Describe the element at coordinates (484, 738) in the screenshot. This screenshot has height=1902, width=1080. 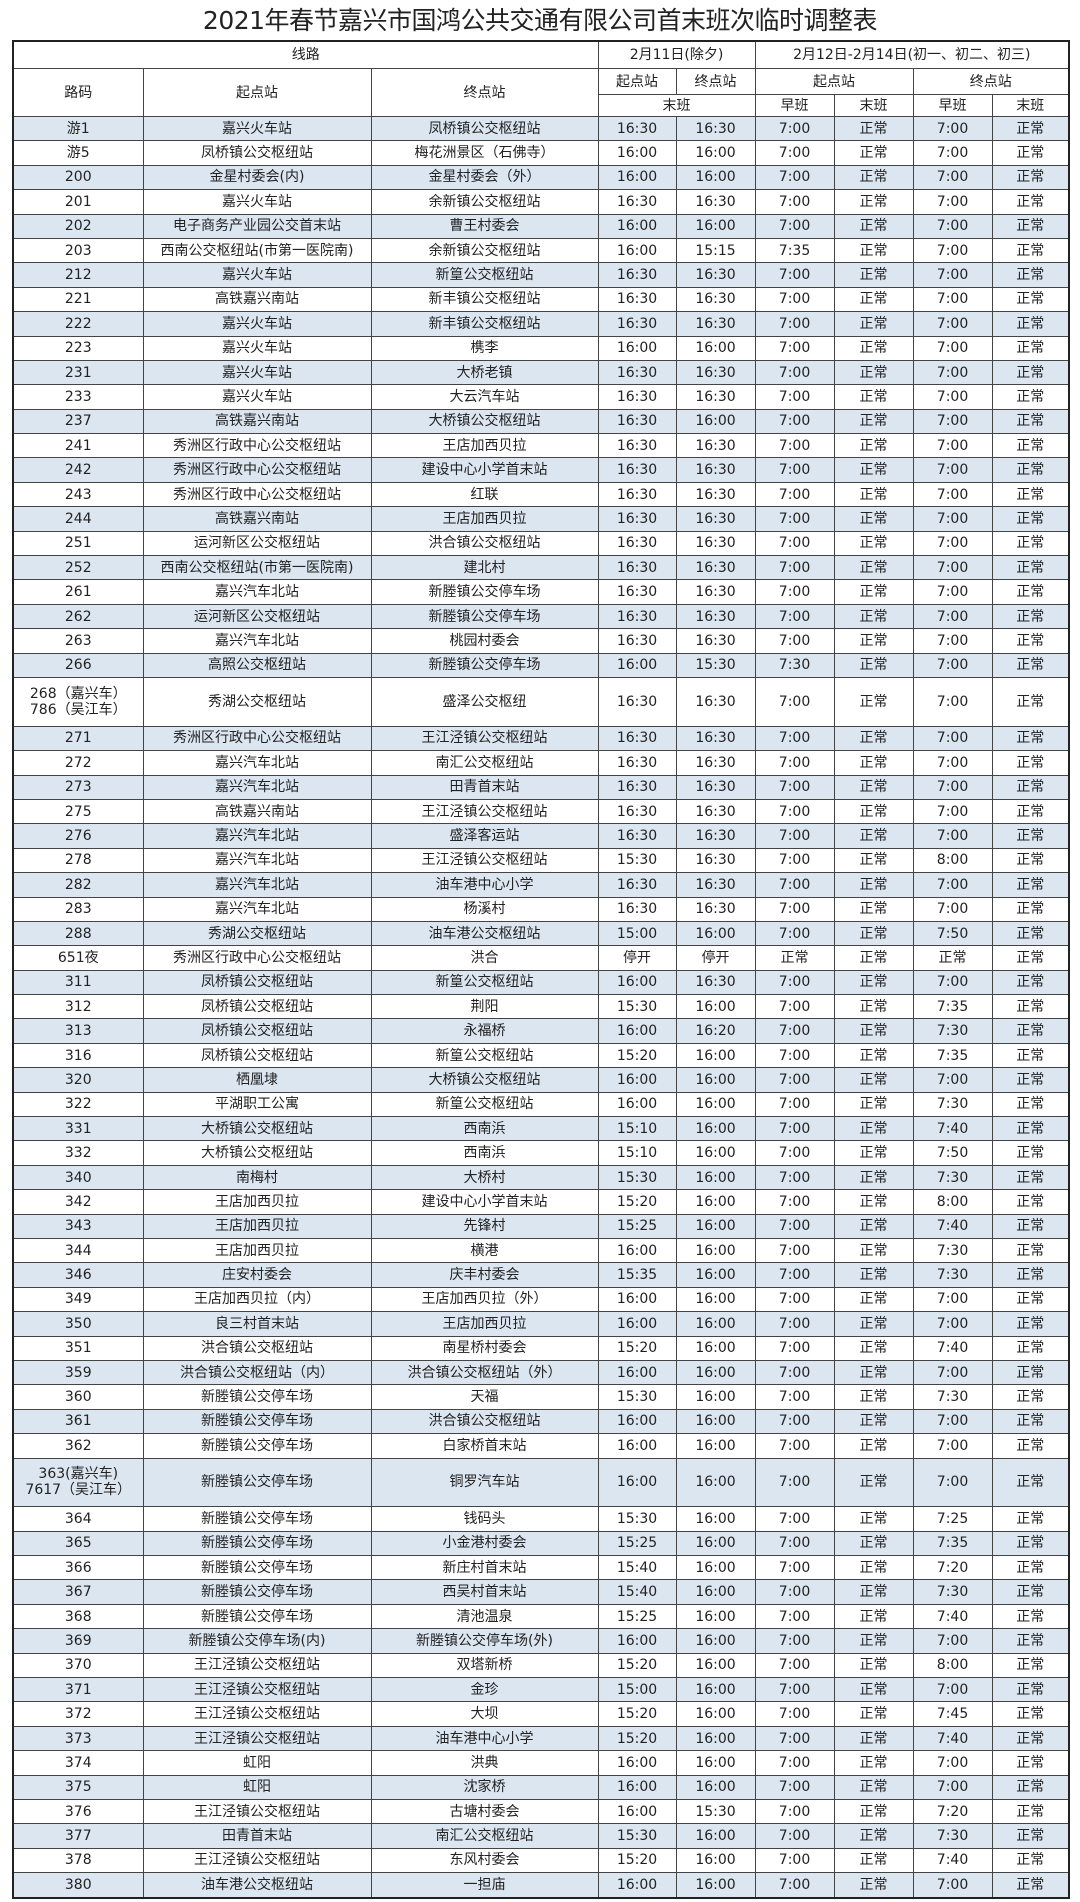
I see `cell-end-station: 王江泾镇公交枢纽站` at that location.